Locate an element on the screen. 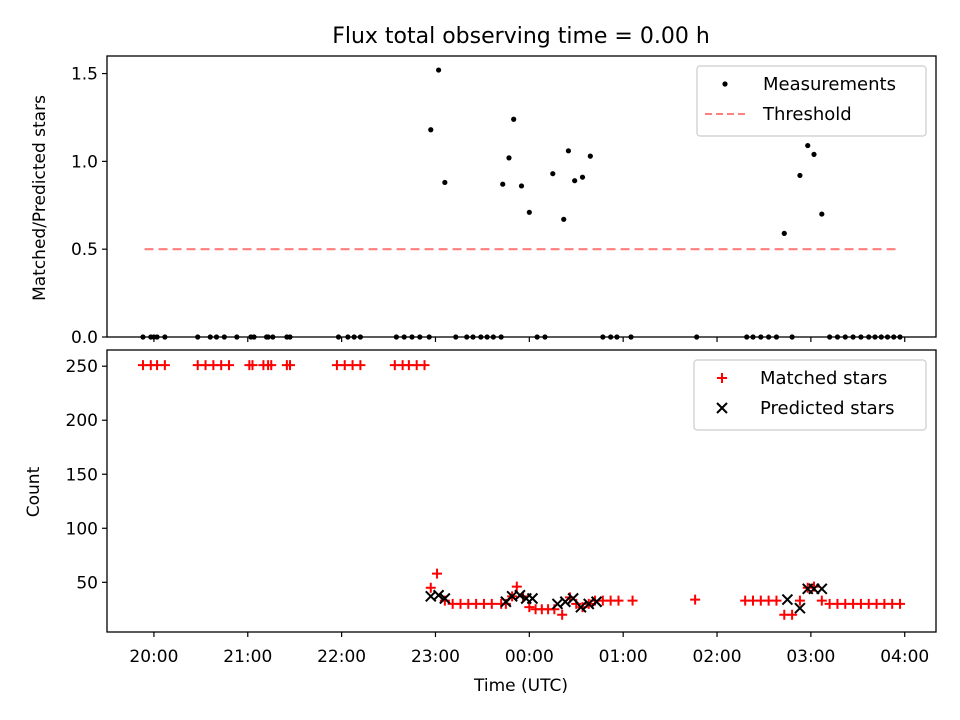  x-tick-label: 02:00 is located at coordinates (717, 657).